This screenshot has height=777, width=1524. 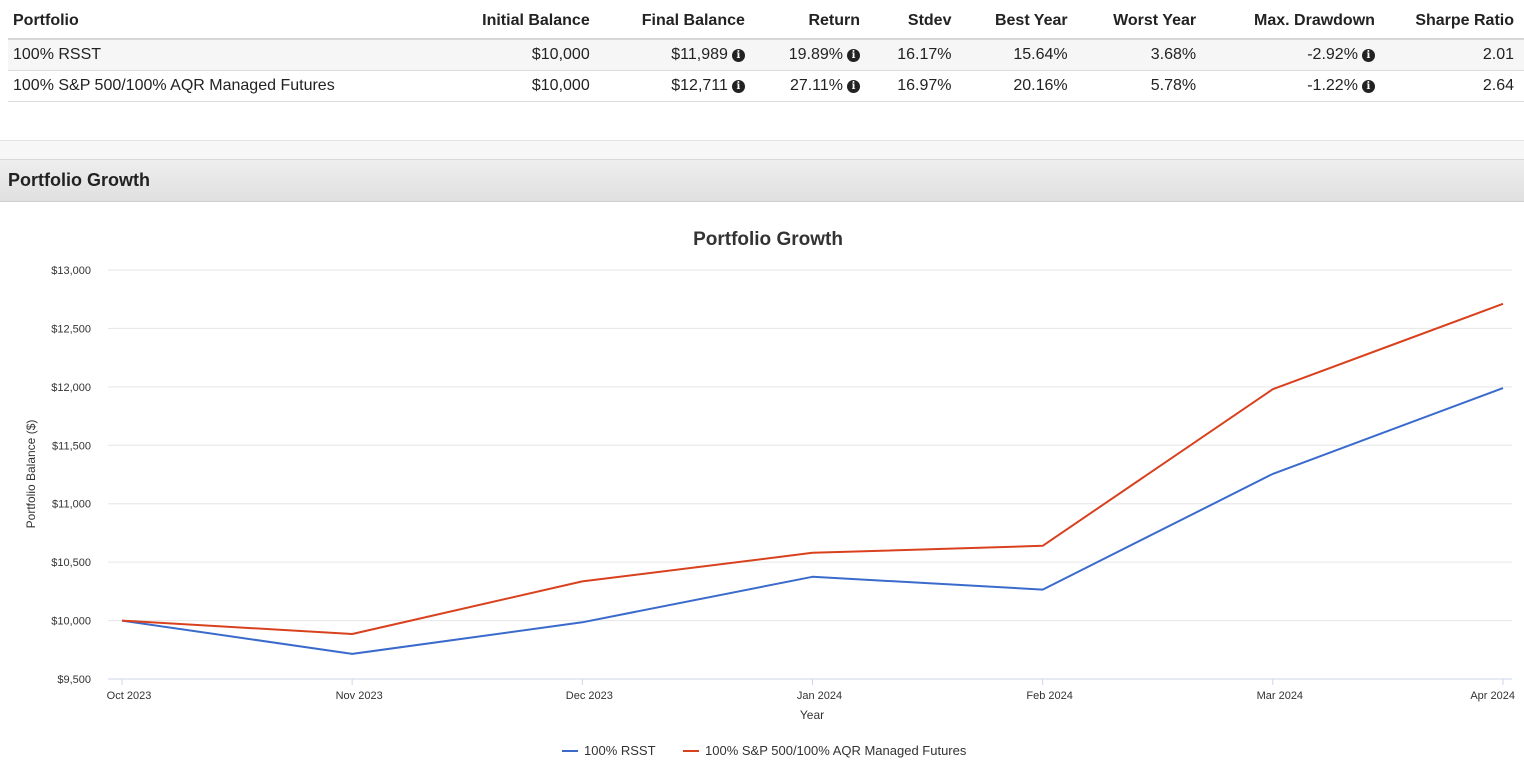 I want to click on max-drawdown-value: -2.92%, so click(x=1332, y=54).